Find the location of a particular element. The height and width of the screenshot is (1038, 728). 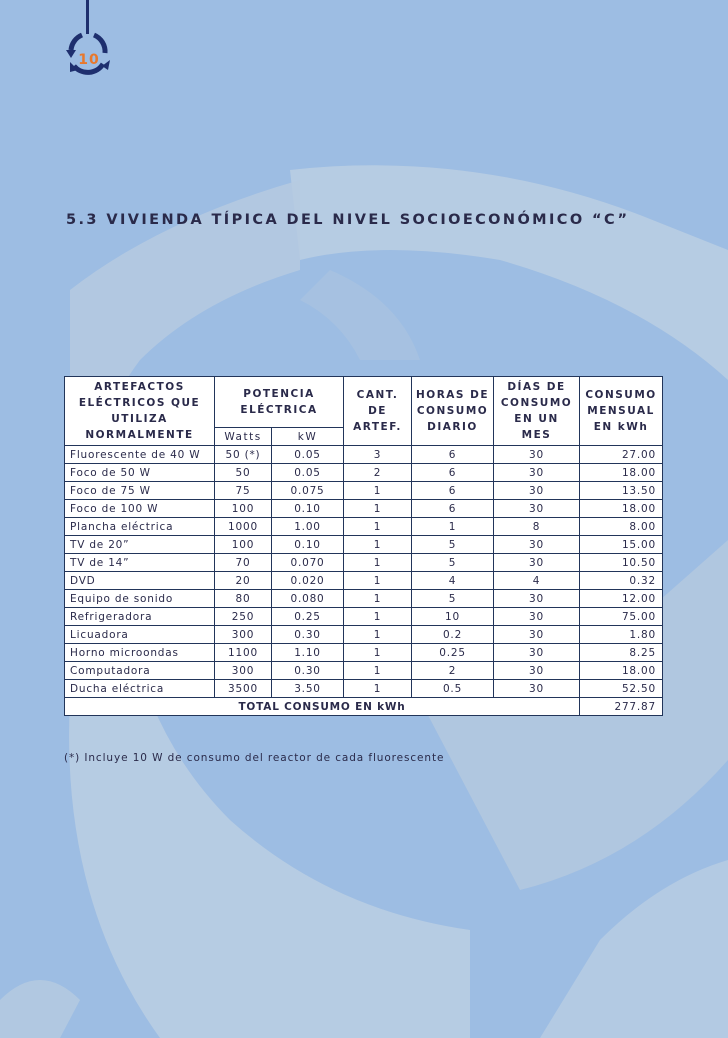

cell-hours: 10 is located at coordinates (453, 616).